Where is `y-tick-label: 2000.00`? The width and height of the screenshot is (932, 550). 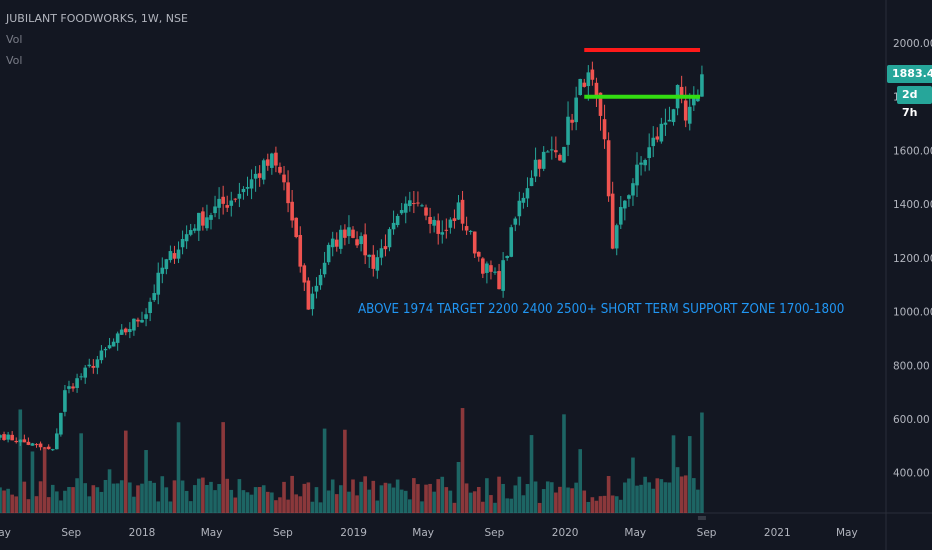
y-tick-label: 2000.00 is located at coordinates (912, 44).